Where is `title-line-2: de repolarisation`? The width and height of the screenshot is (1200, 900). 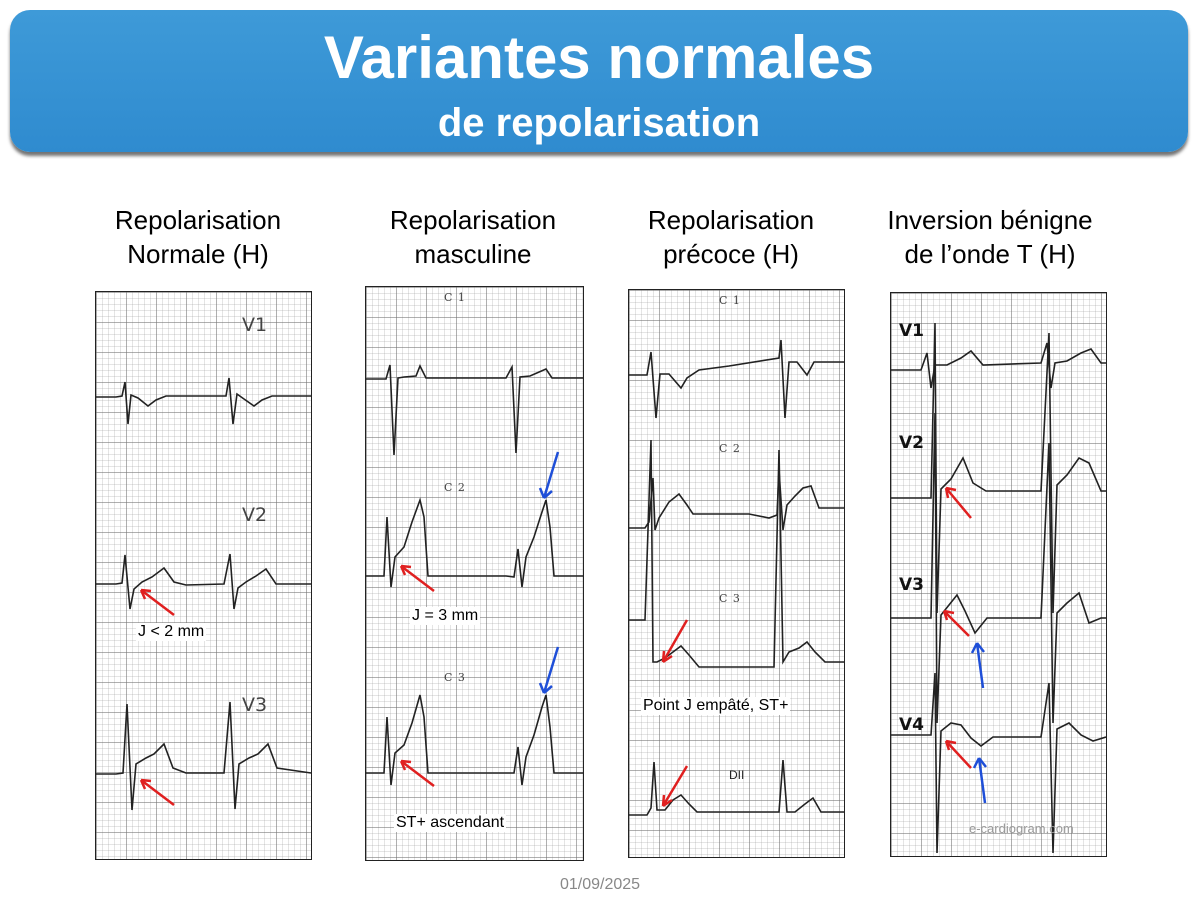 title-line-2: de repolarisation is located at coordinates (599, 123).